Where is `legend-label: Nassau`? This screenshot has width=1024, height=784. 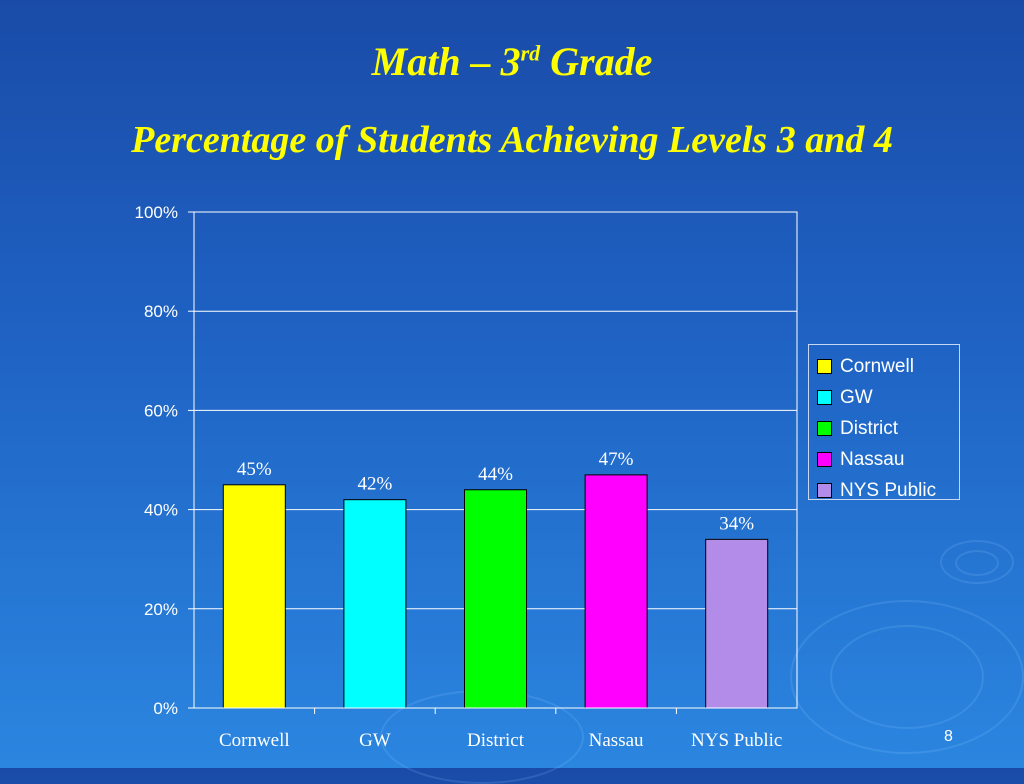
legend-label: Nassau is located at coordinates (872, 459).